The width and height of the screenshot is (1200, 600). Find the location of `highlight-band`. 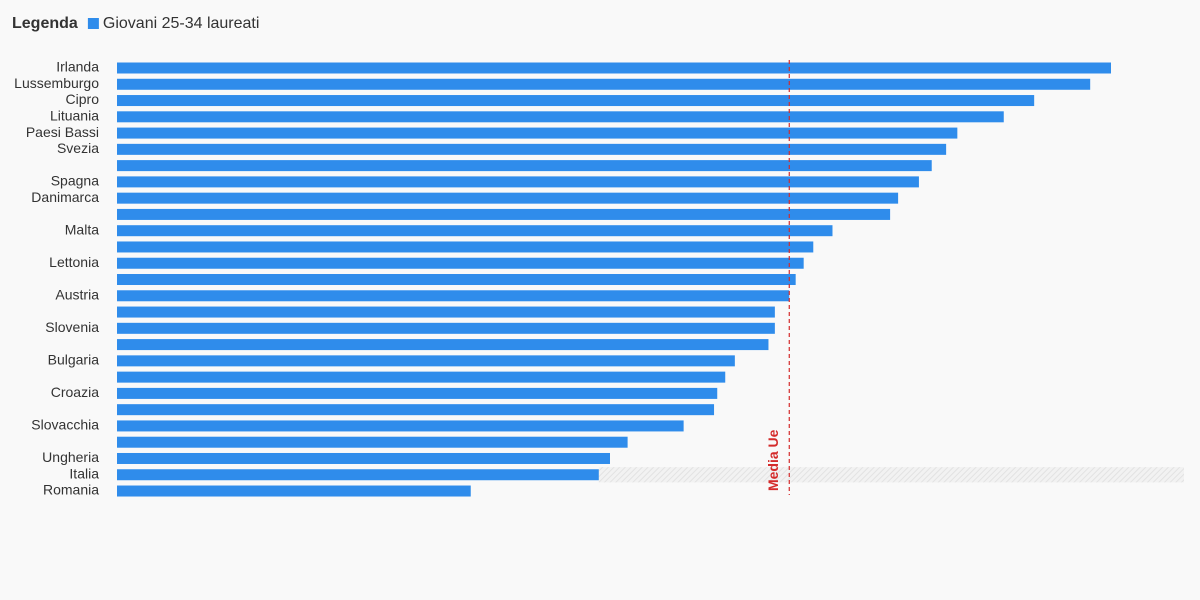

highlight-band is located at coordinates (891, 475).